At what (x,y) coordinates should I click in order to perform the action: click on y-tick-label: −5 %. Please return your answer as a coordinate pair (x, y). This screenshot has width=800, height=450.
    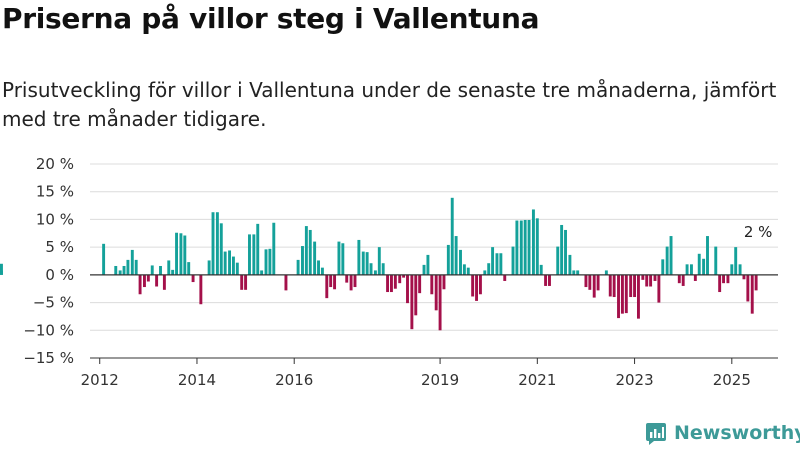
    Looking at the image, I should click on (53, 303).